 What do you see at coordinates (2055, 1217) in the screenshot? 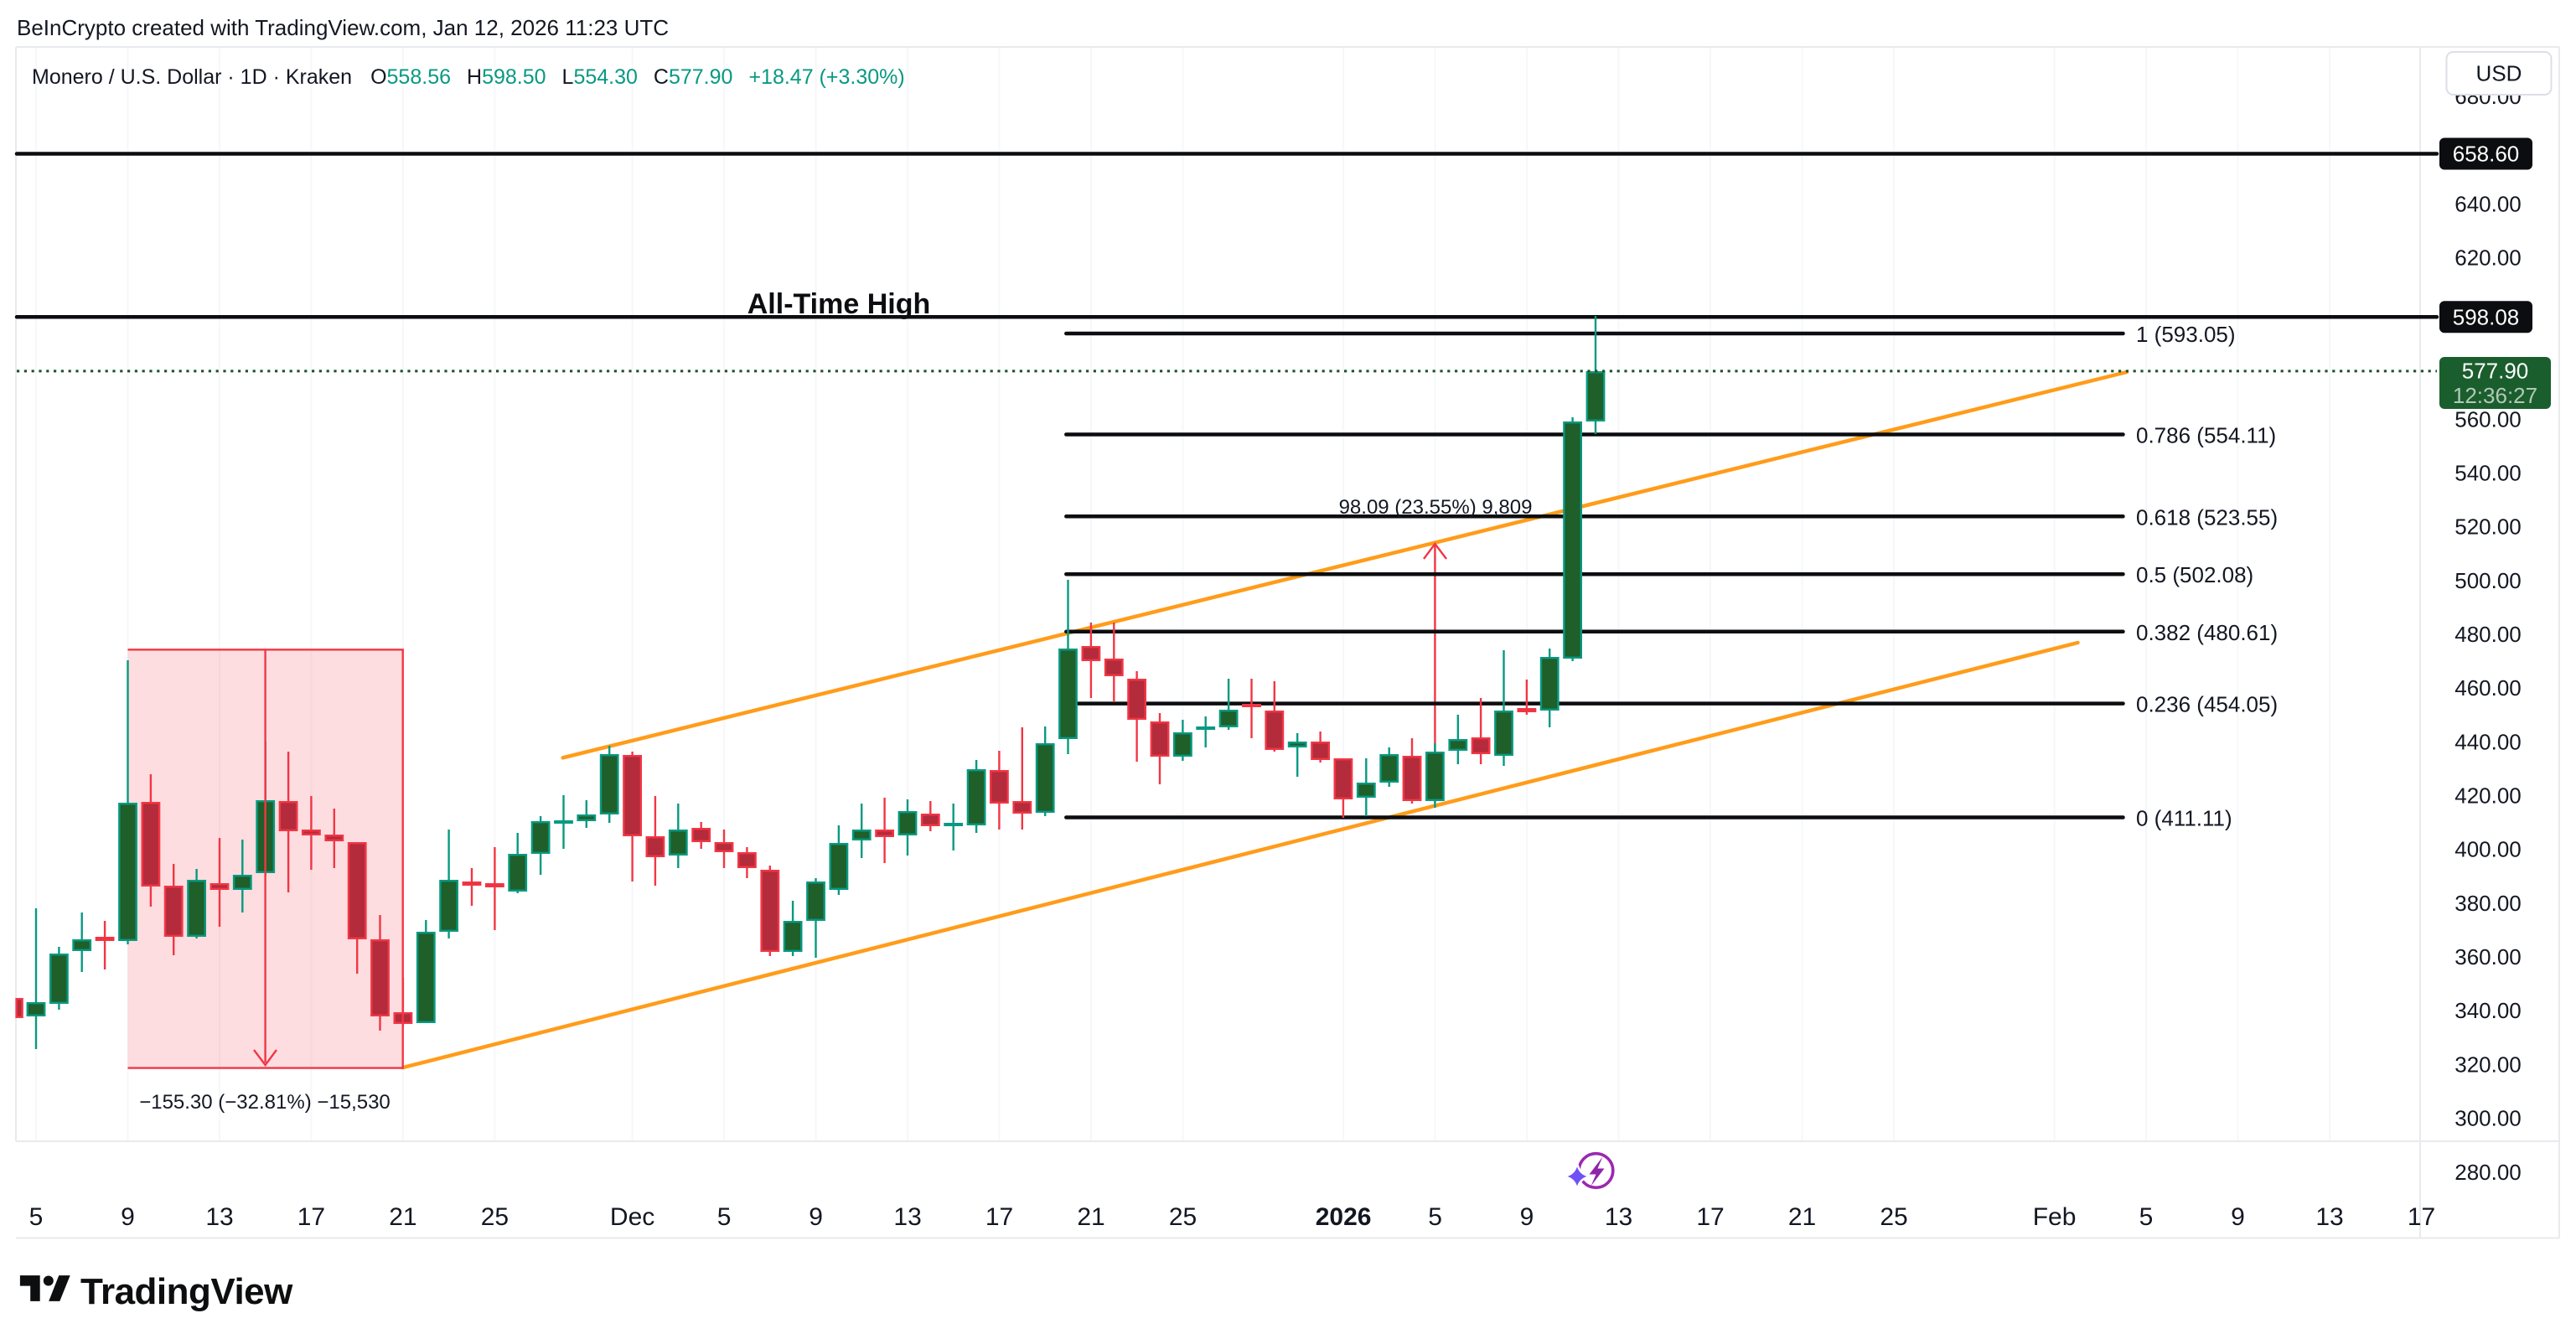
I see `svg-text: Feb` at bounding box center [2055, 1217].